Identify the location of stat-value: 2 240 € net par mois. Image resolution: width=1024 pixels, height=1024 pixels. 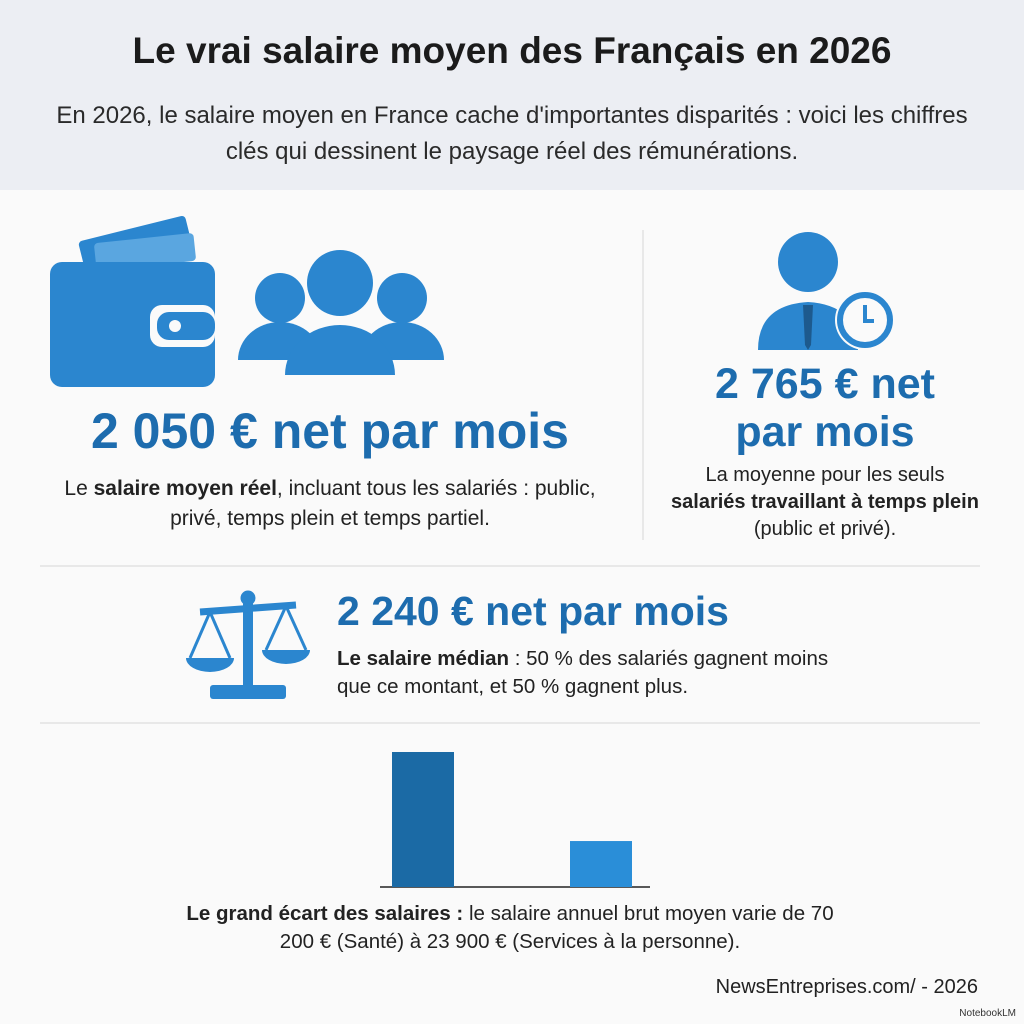
(533, 611).